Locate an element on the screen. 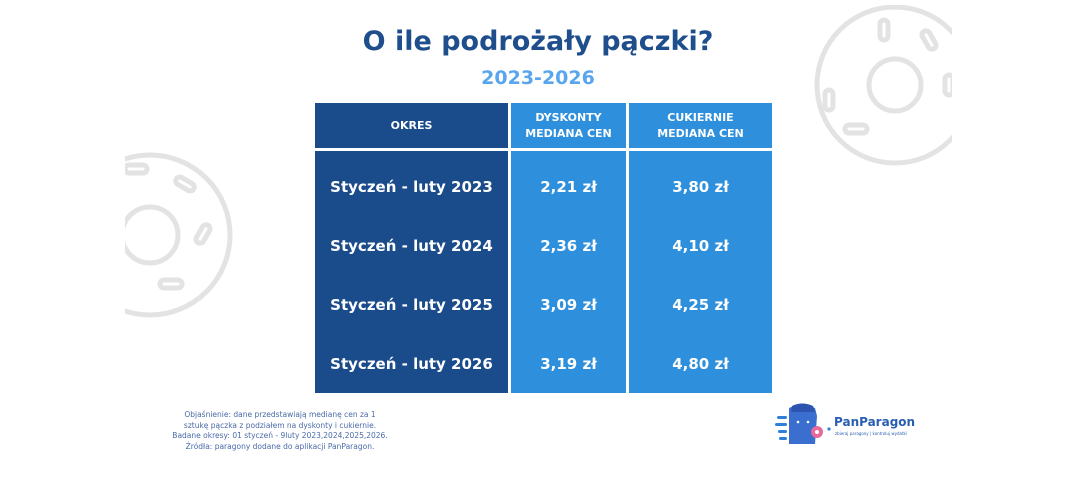 The height and width of the screenshot is (485, 1076). page-subtitle: 2023-2026 is located at coordinates (538, 78).